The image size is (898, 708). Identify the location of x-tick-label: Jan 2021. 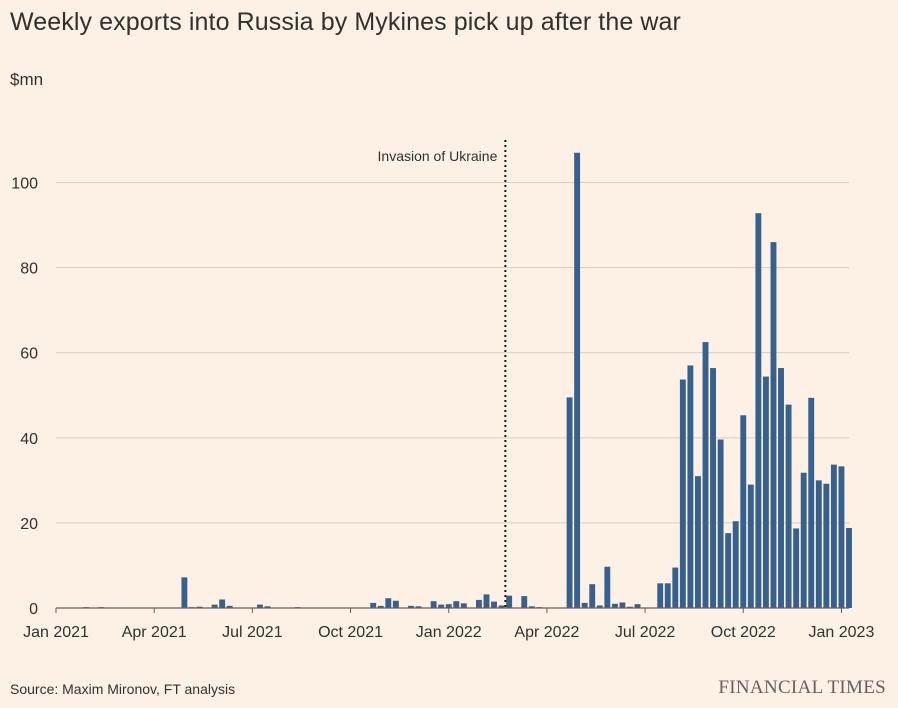
(56, 632).